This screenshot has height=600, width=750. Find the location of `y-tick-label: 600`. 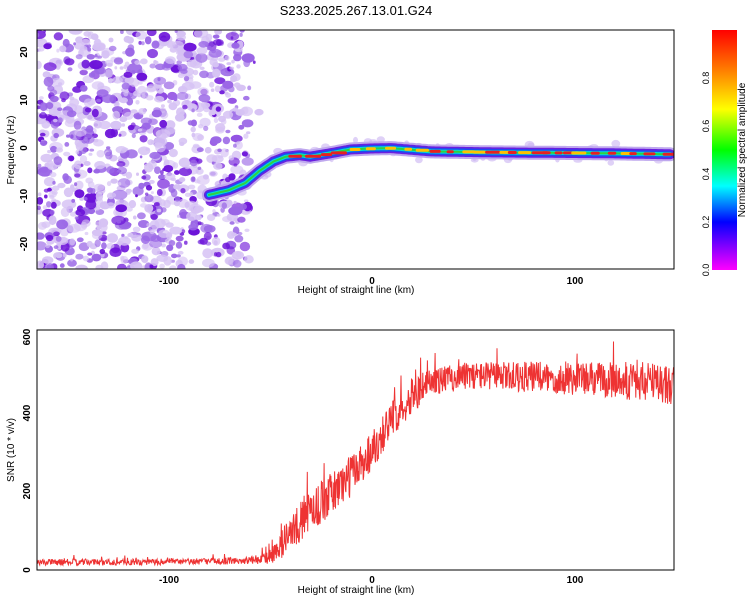

y-tick-label: 600 is located at coordinates (27, 336).